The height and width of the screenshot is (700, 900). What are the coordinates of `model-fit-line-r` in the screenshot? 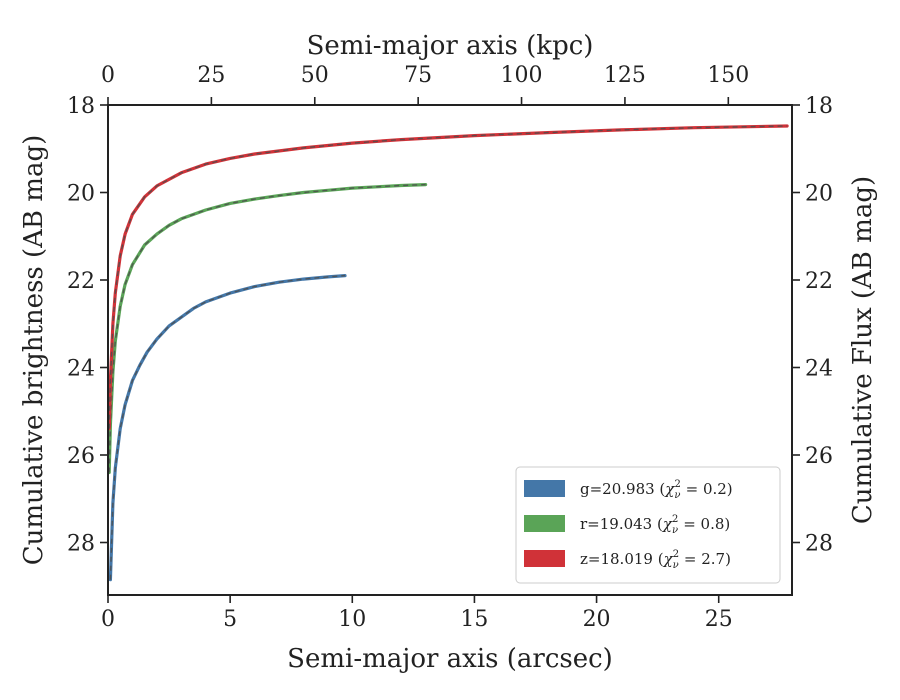 It's located at (267, 328).